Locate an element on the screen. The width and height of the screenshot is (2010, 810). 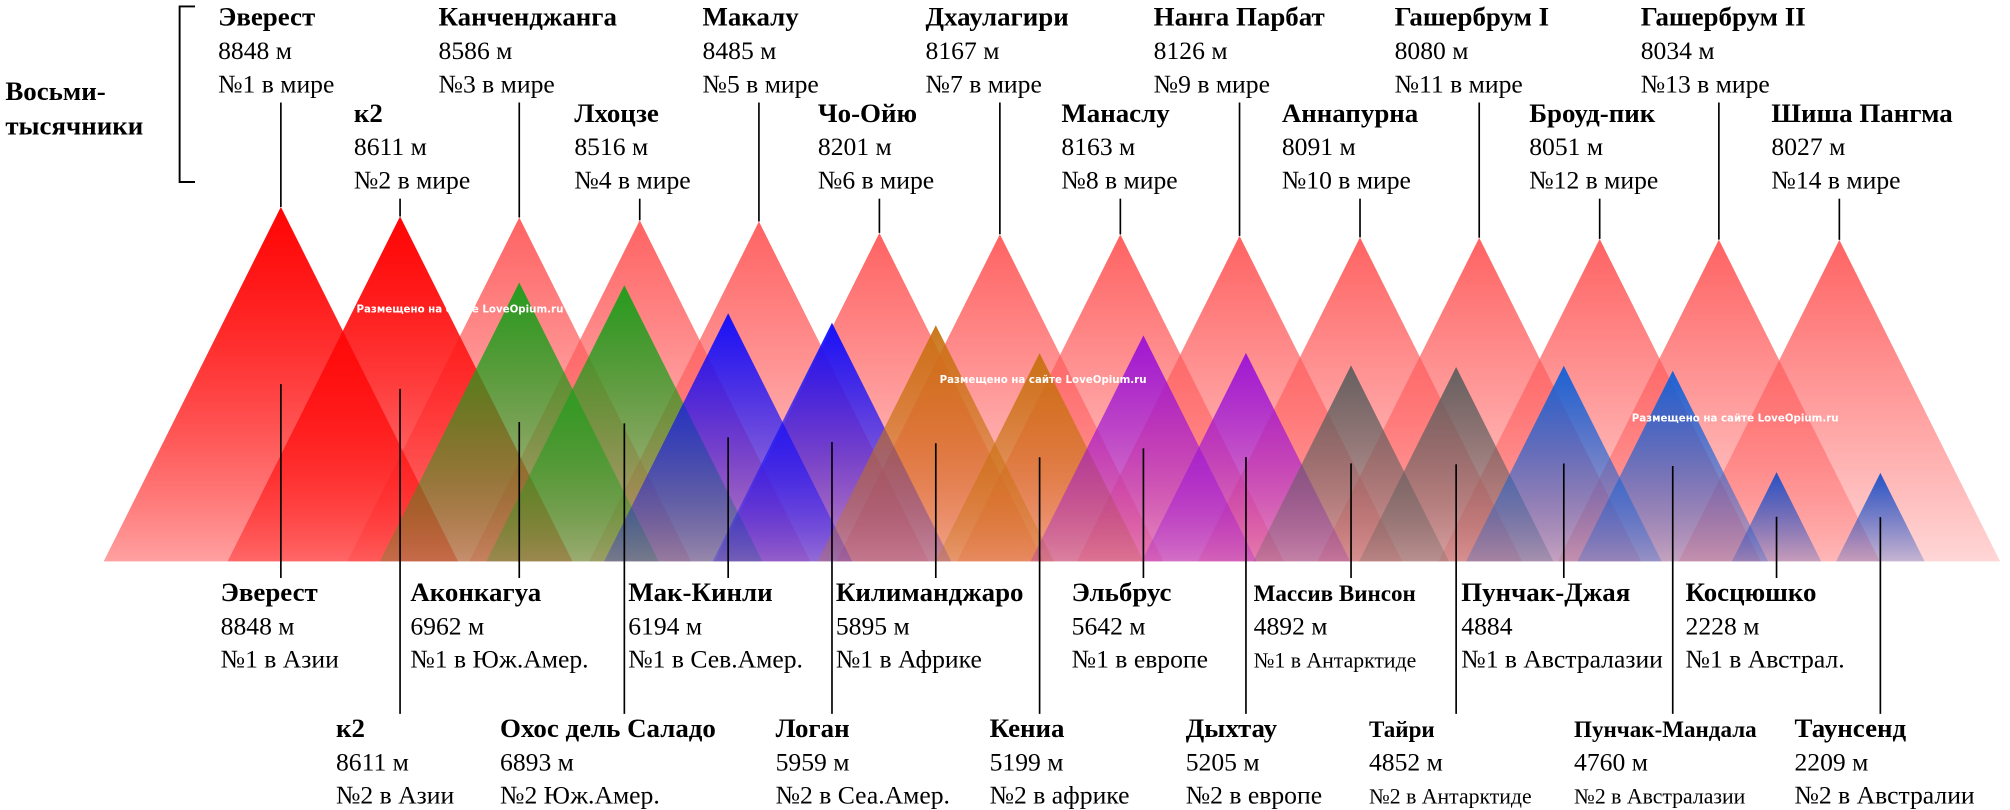
rank-label: №2 в Австралазии is located at coordinates (1660, 797).